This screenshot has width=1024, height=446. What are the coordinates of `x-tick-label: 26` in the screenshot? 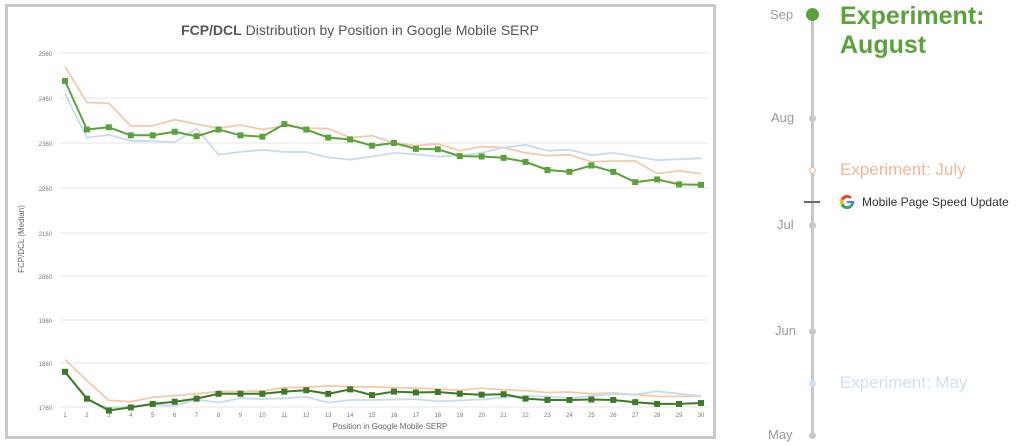 It's located at (613, 416).